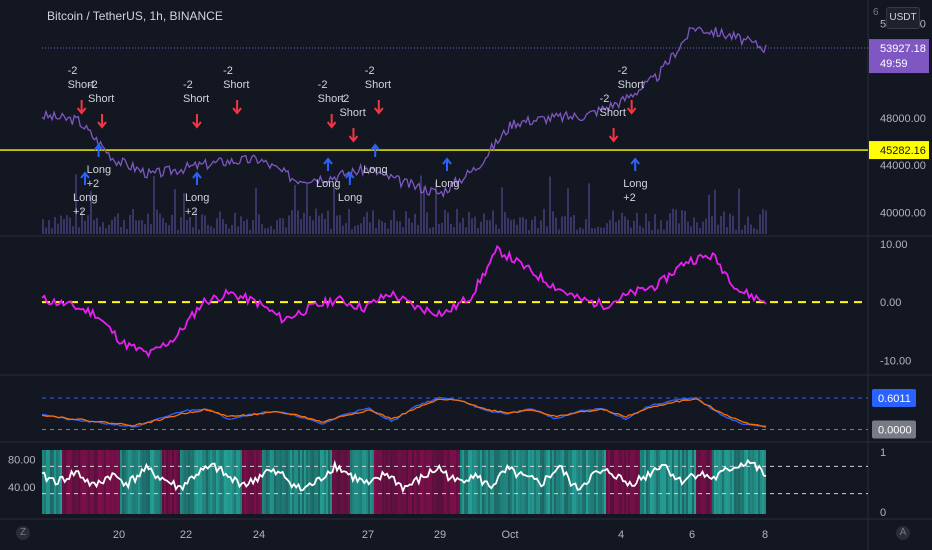  Describe the element at coordinates (903, 18) in the screenshot. I see `currency-unit-button: USDT` at that location.